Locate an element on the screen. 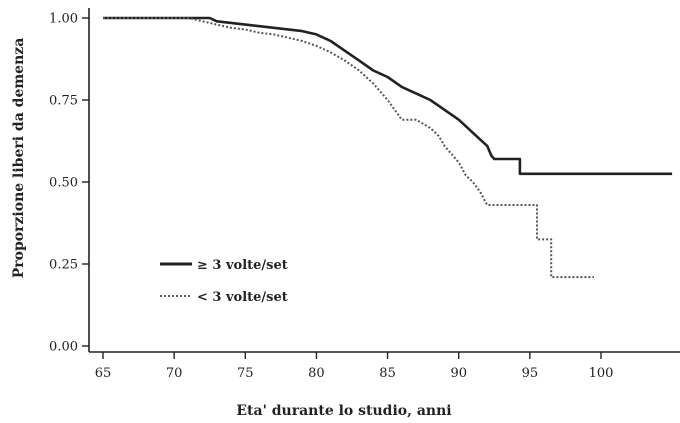 Image resolution: width=680 pixels, height=423 pixels. y-tick-label-4: 1.00 is located at coordinates (63, 19).